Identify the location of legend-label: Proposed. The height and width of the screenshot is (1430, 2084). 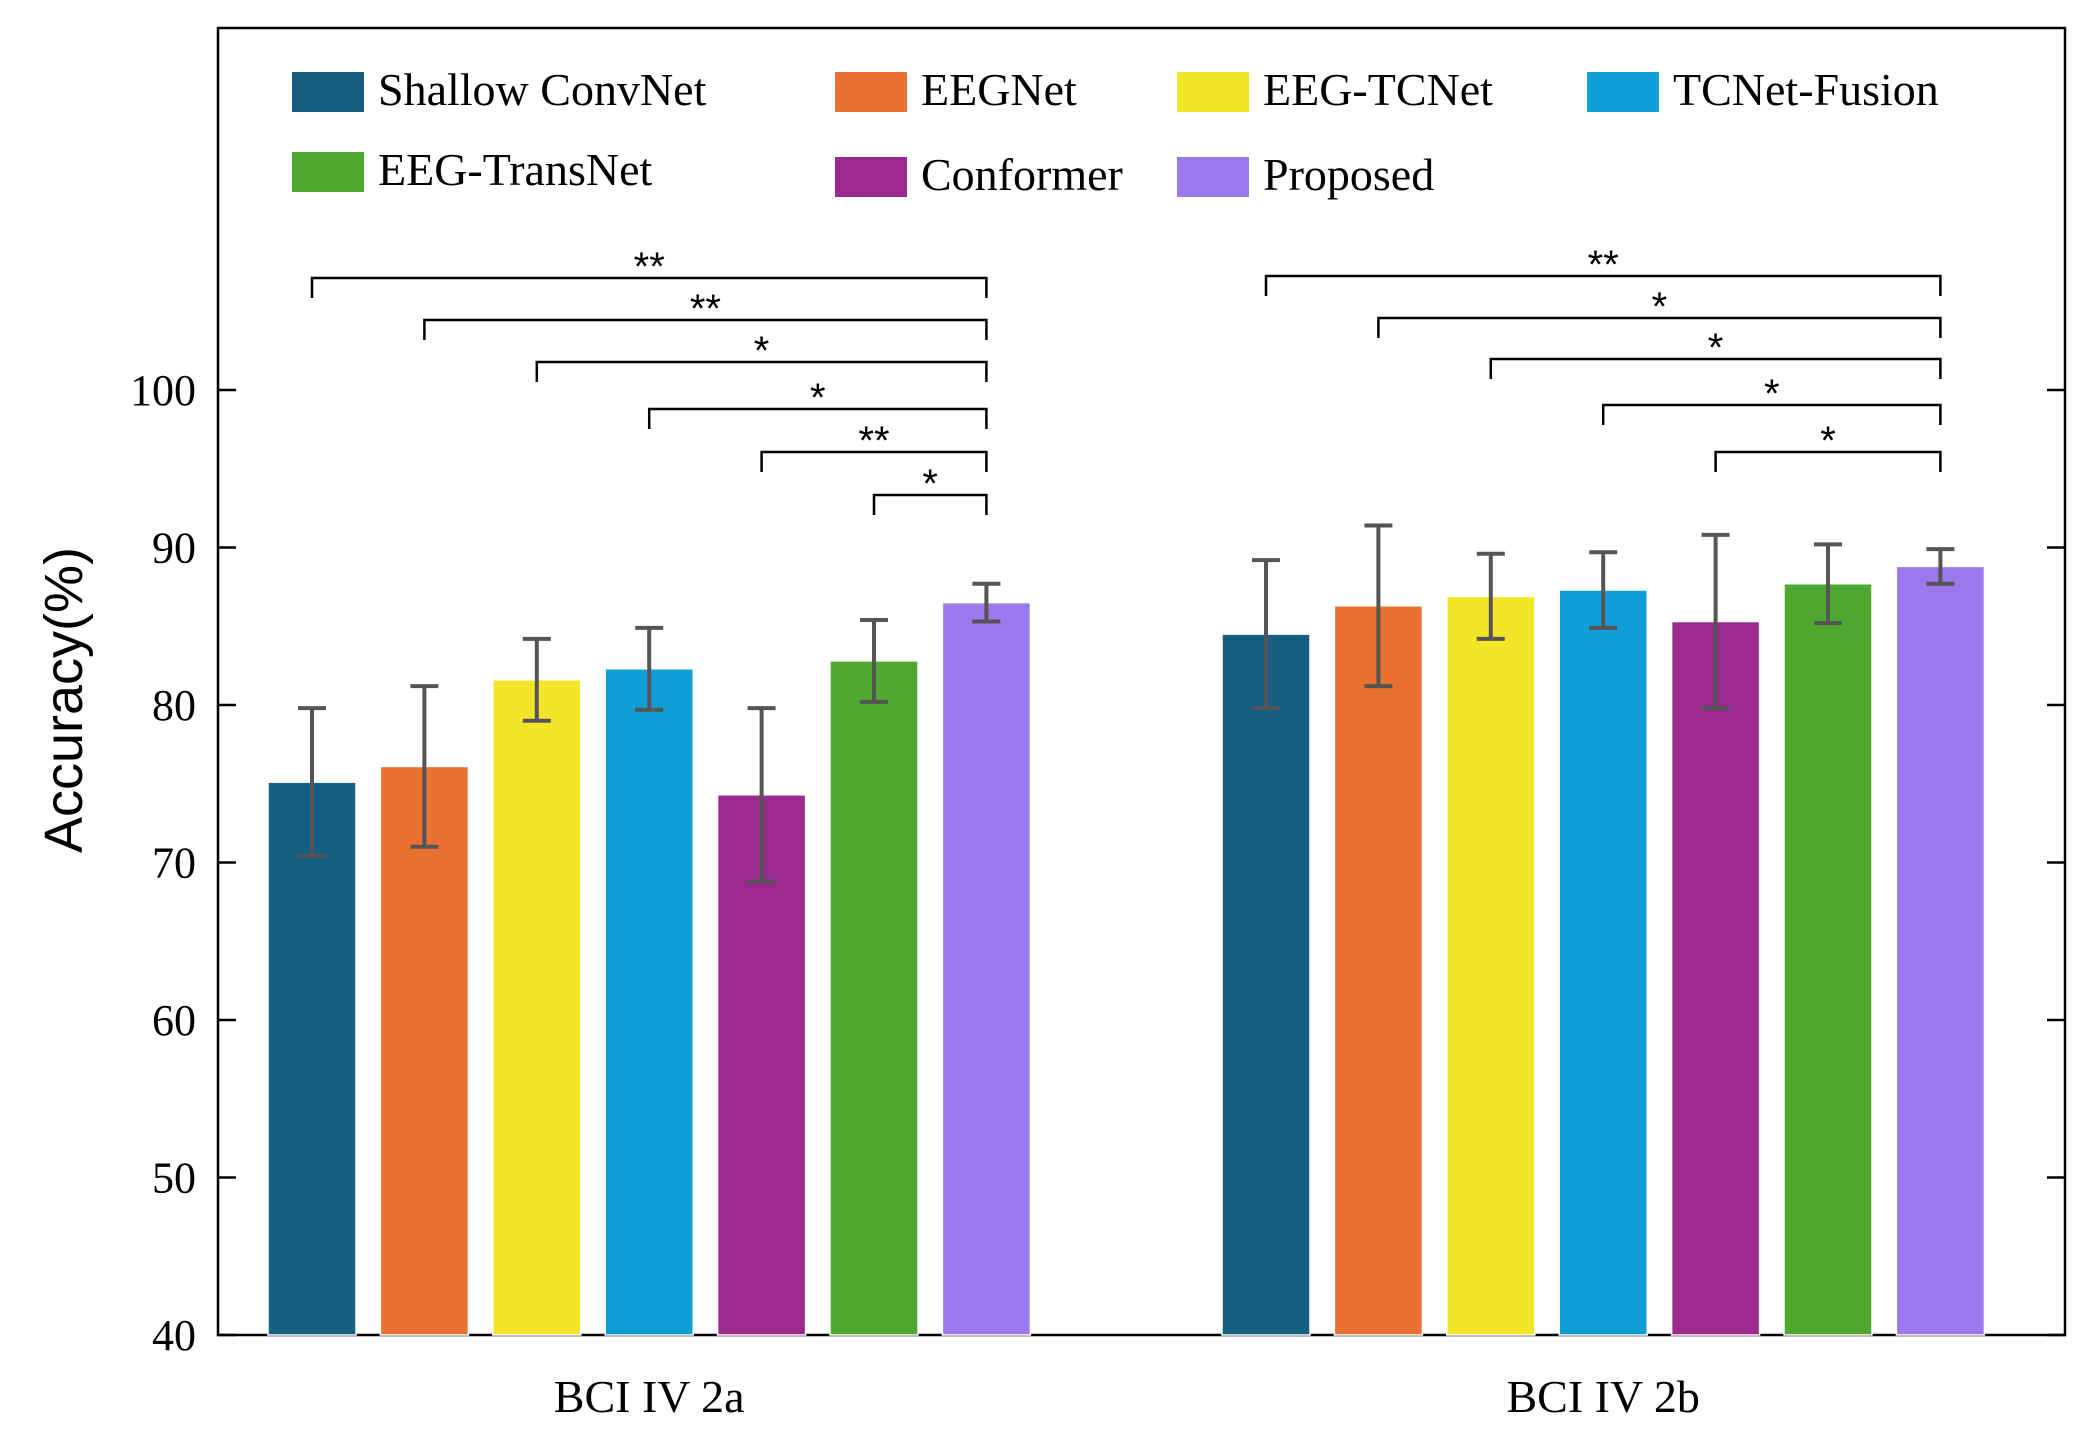
(1348, 174).